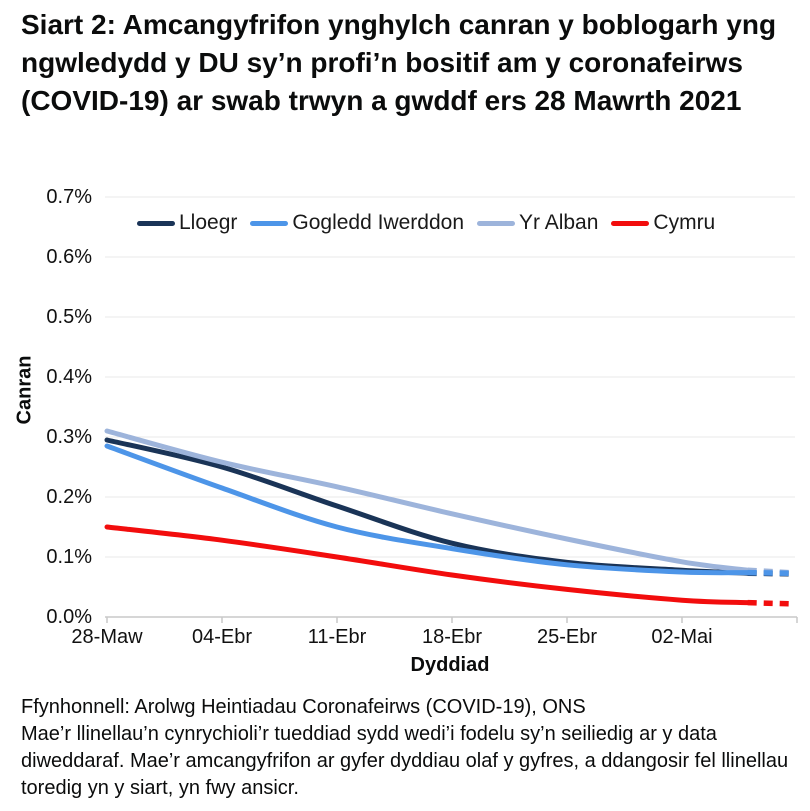 This screenshot has width=810, height=811. I want to click on y-tick-label-0.3: 0.3%, so click(69, 437).